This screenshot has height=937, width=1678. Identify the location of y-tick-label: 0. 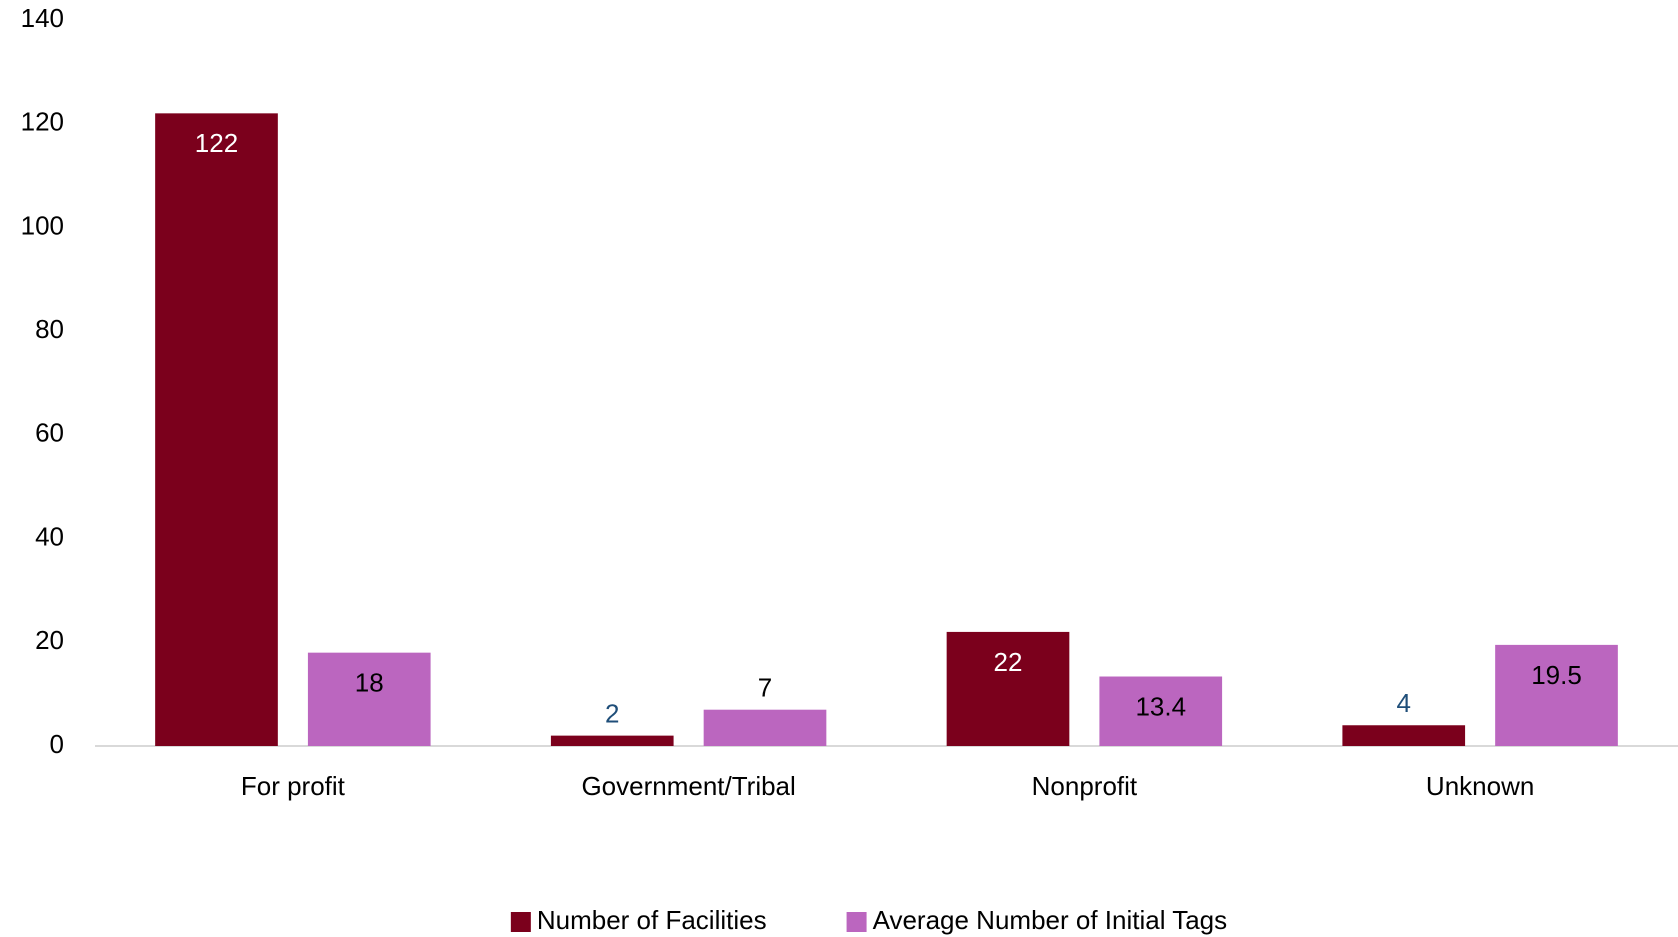
(57, 744).